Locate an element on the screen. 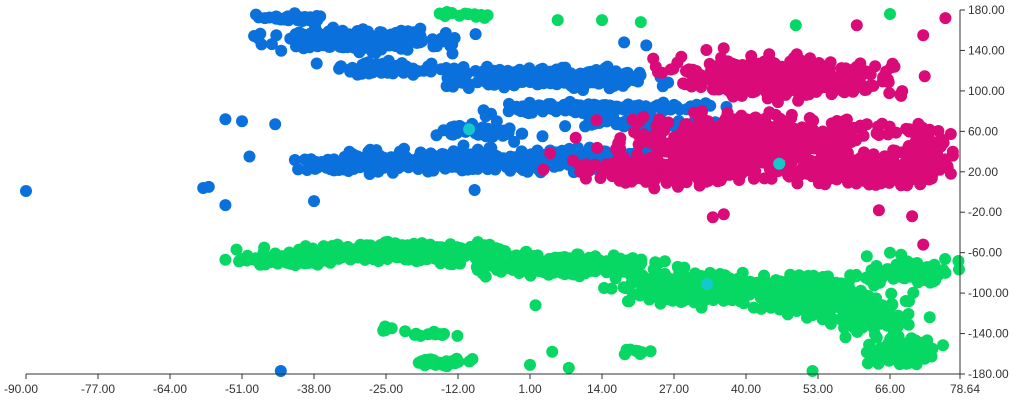 The height and width of the screenshot is (400, 1024). x-tick-label: -25.00 is located at coordinates (386, 389).